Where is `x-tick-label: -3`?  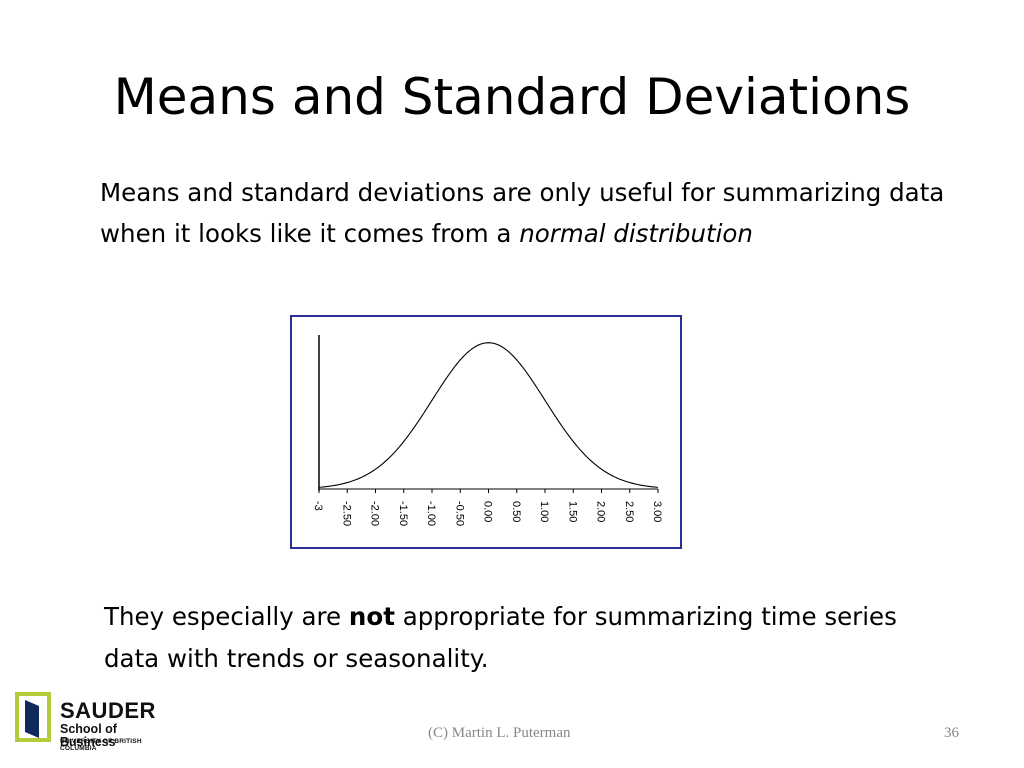
x-tick-label: -3 is located at coordinates (318, 506).